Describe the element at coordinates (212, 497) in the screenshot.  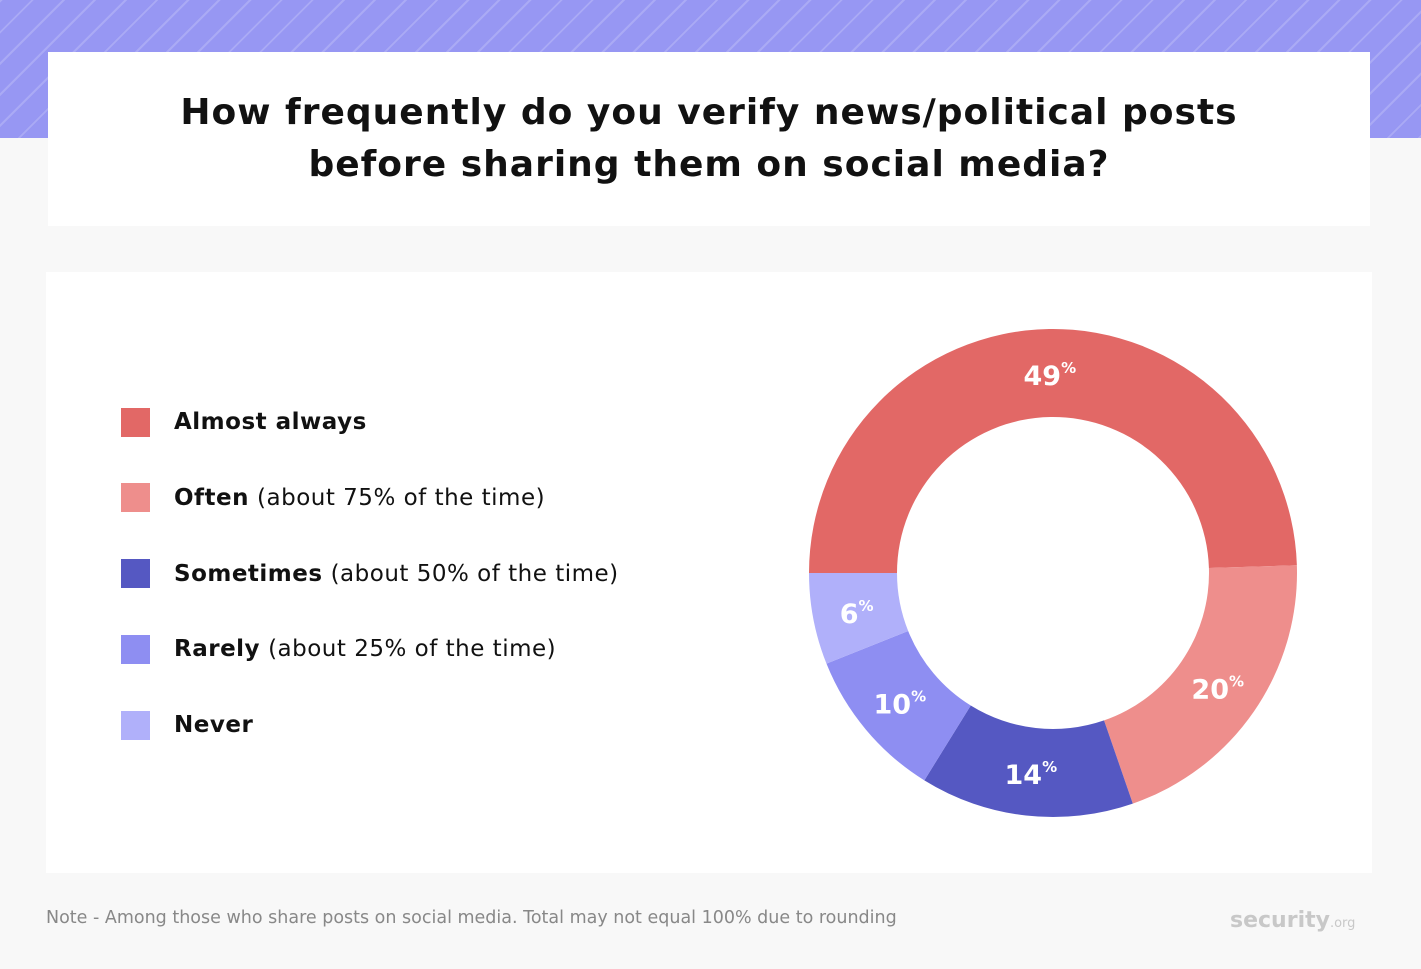
I see `legend-label: Often` at that location.